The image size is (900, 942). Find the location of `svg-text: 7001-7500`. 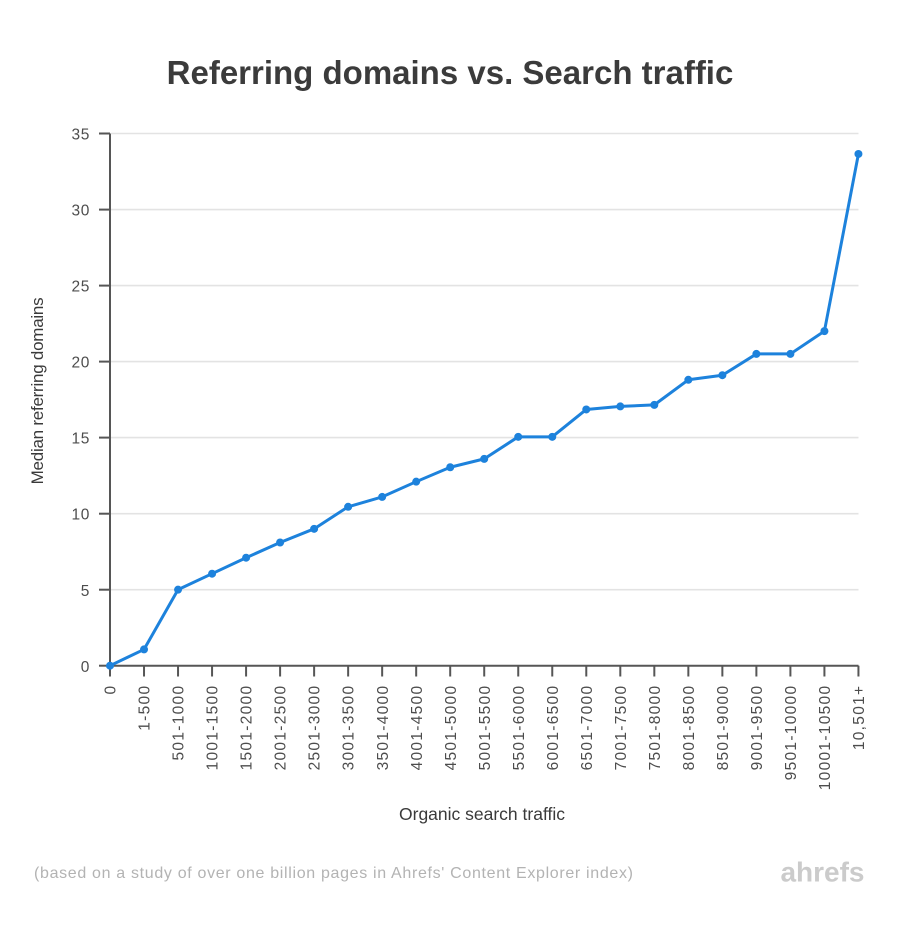

svg-text: 7001-7500 is located at coordinates (621, 728).